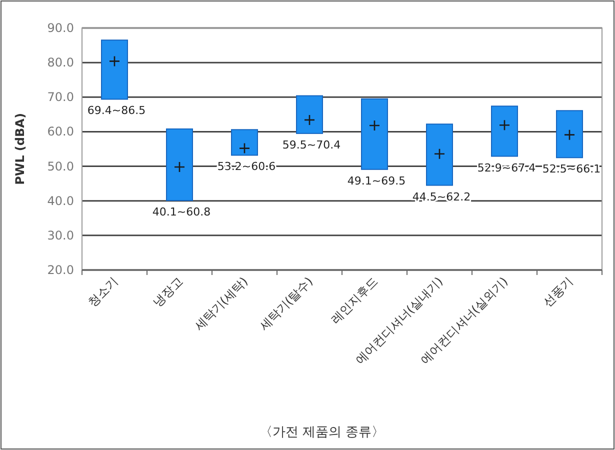 The width and height of the screenshot is (615, 450). I want to click on y-tick-label: 70.0, so click(60, 97).